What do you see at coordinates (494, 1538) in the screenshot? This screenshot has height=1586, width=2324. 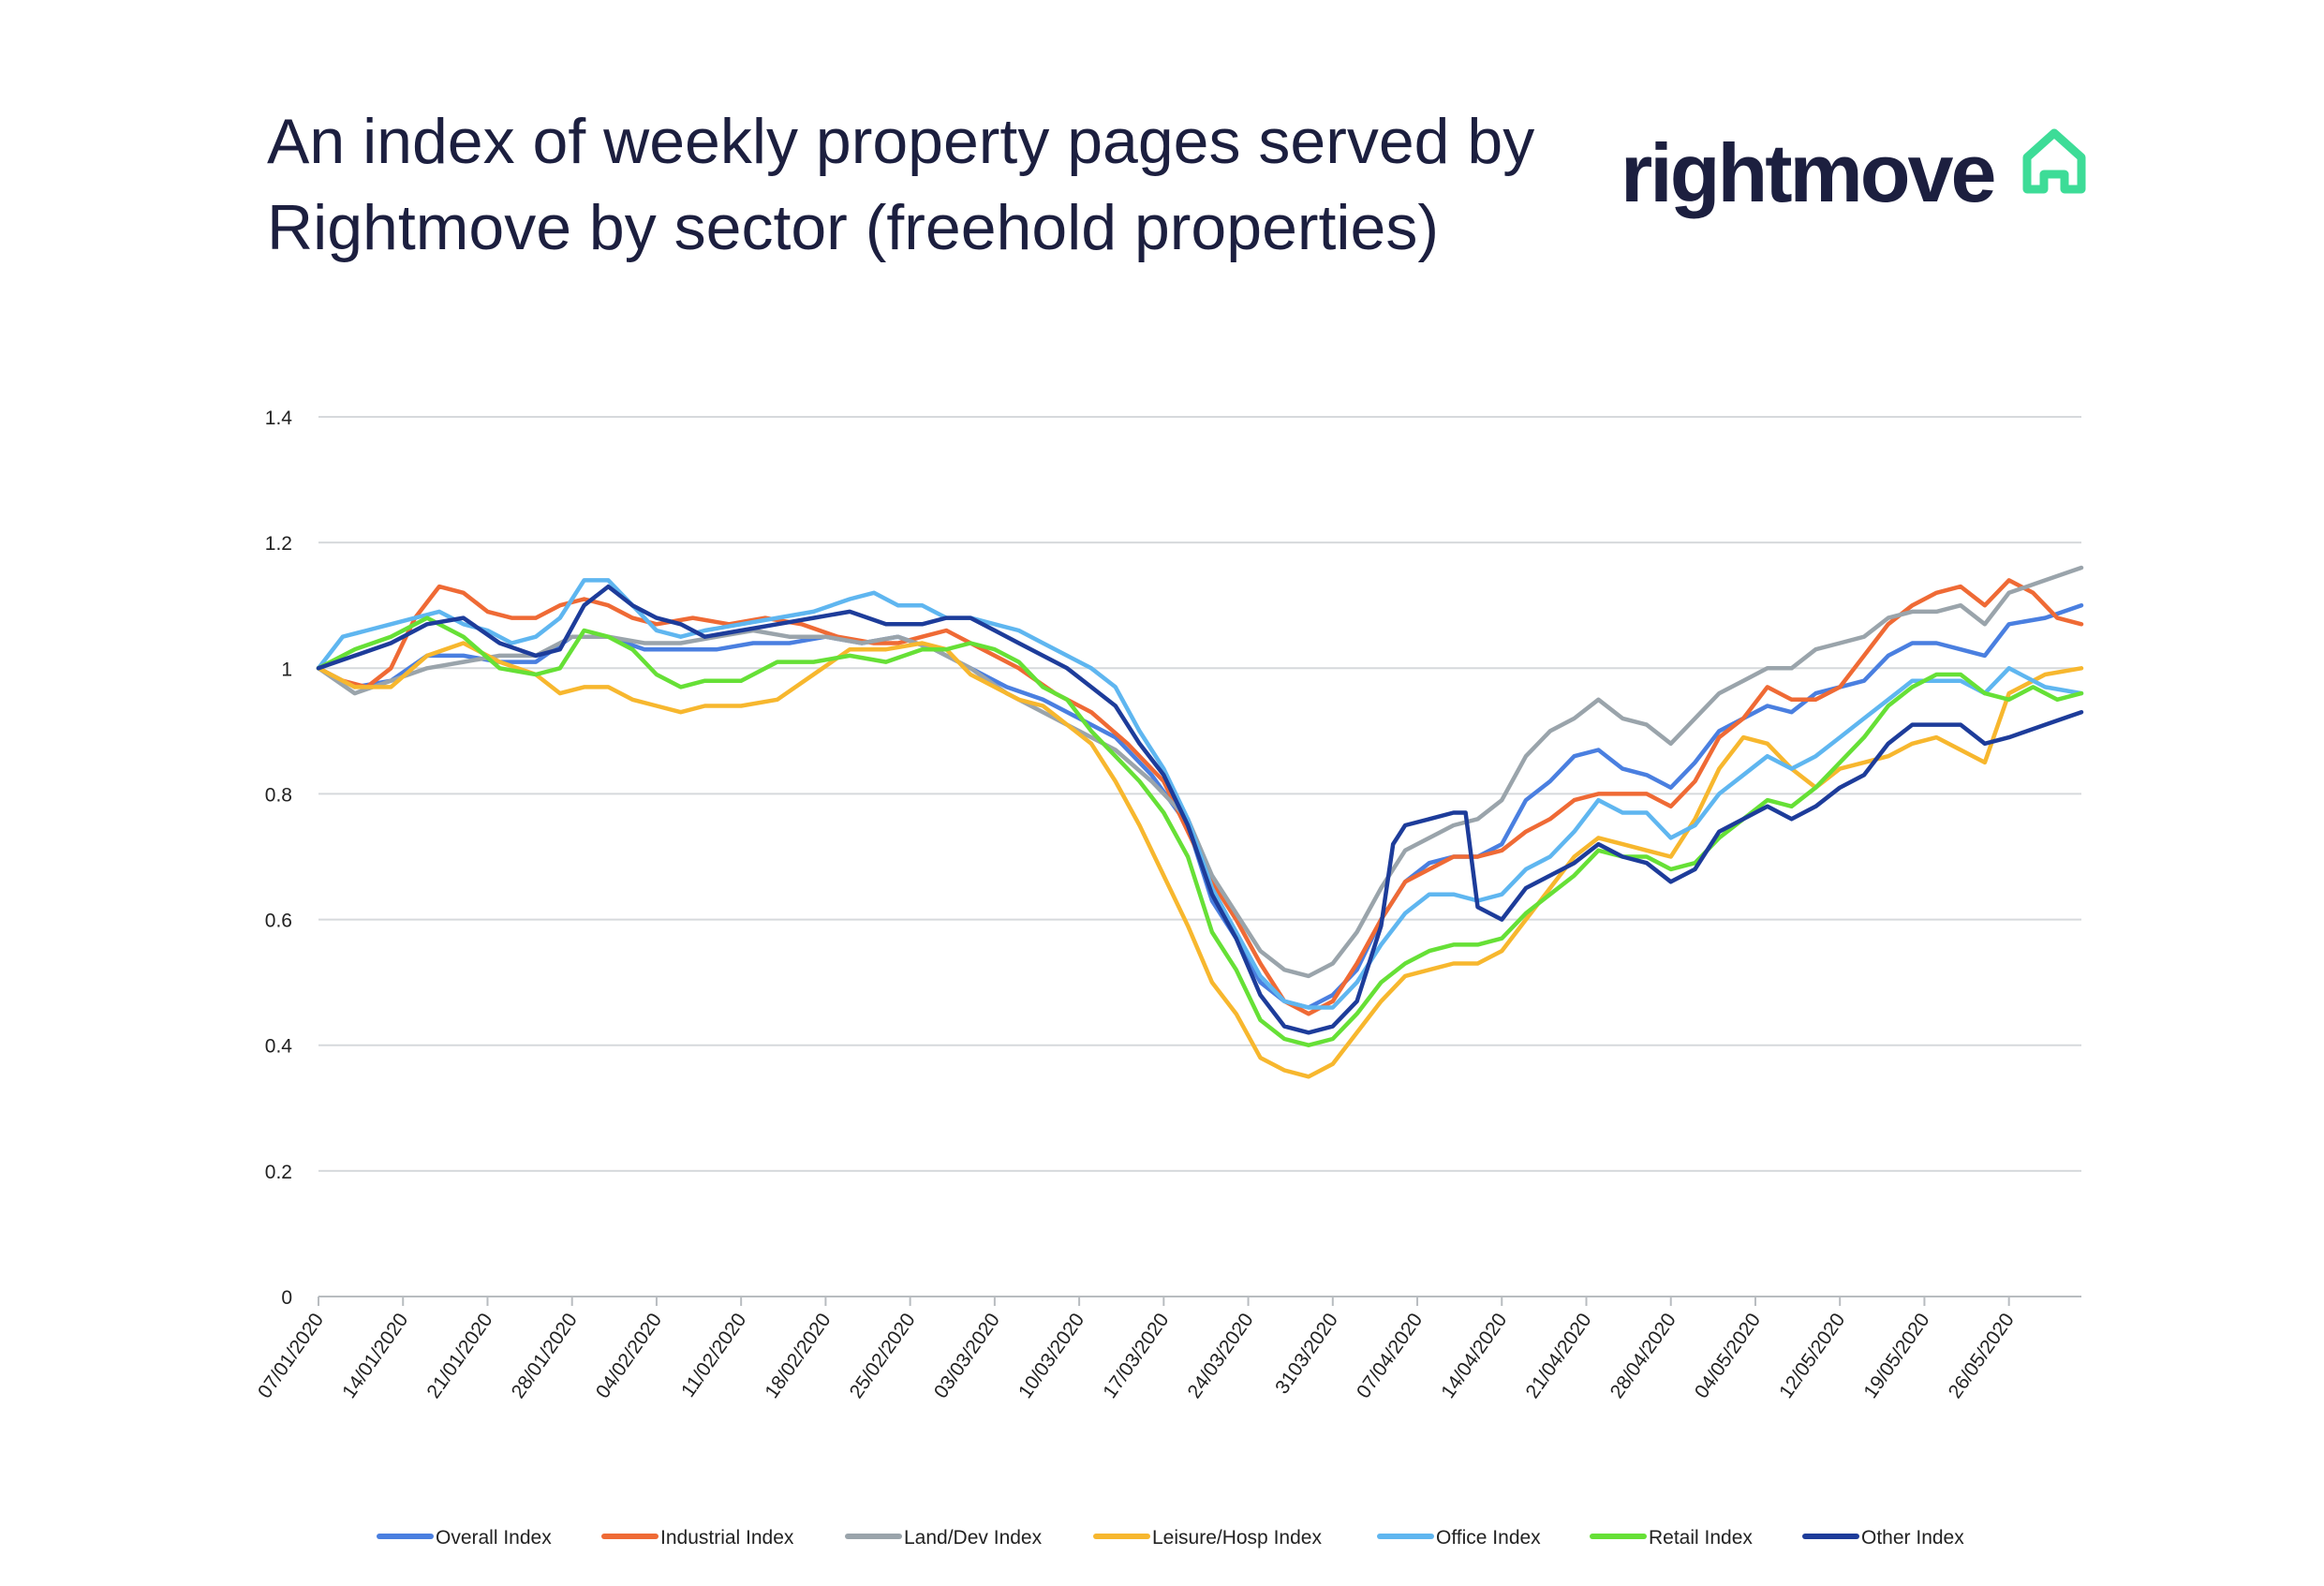 I see `legend-label: Overall Index` at bounding box center [494, 1538].